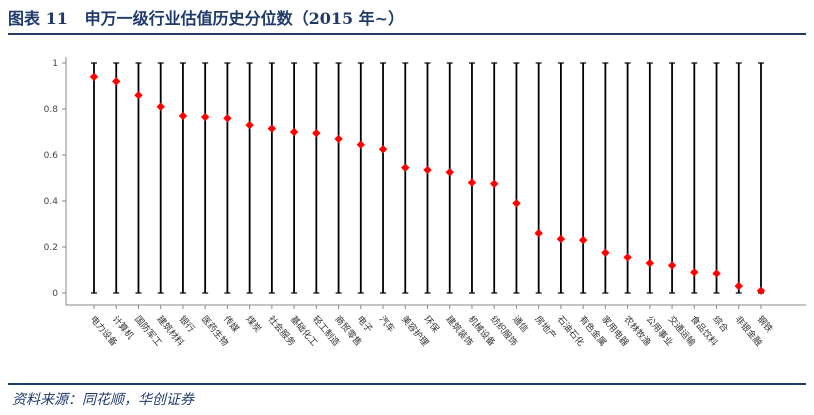 The image size is (814, 415). What do you see at coordinates (244, 18) in the screenshot?
I see `chart-title: 申万一级行业估值历史分位数（2015 年~）` at bounding box center [244, 18].